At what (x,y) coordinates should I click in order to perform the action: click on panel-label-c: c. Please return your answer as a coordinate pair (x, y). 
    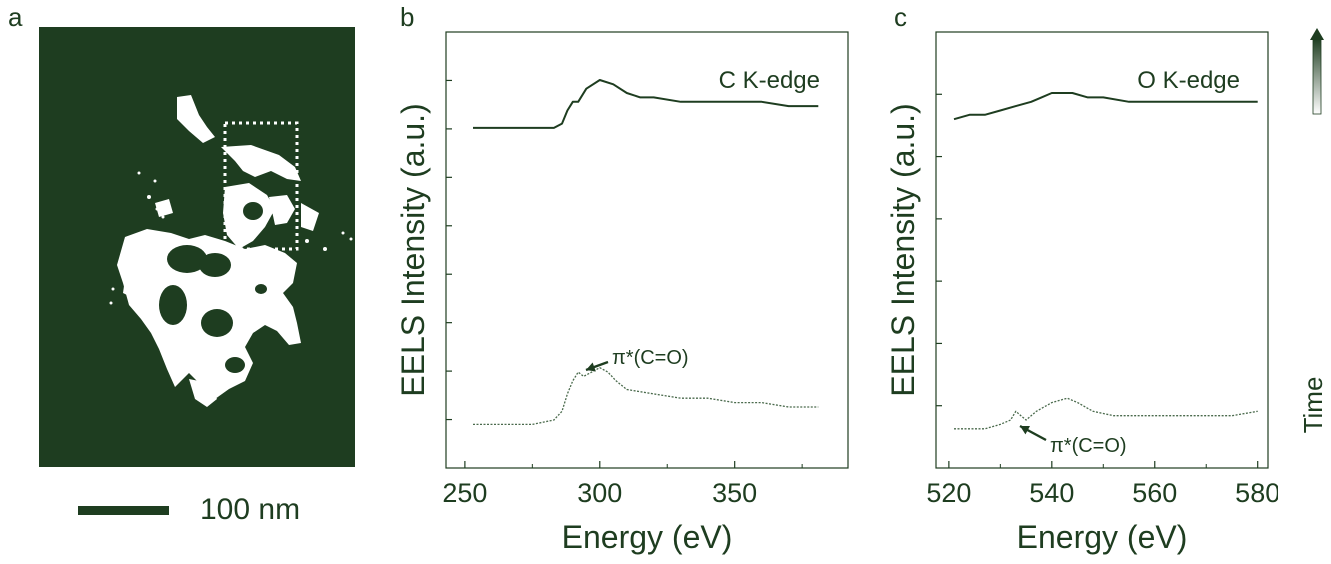
    Looking at the image, I should click on (900, 17).